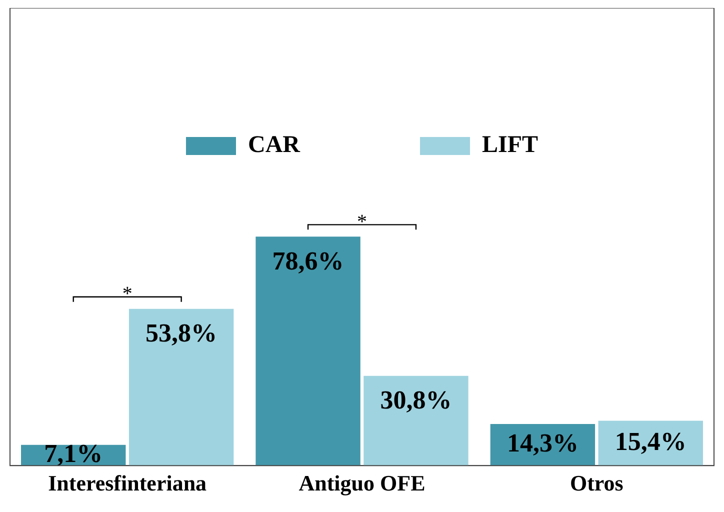 This screenshot has height=512, width=724. Describe the element at coordinates (73, 453) in the screenshot. I see `data-label: 7,1%` at that location.